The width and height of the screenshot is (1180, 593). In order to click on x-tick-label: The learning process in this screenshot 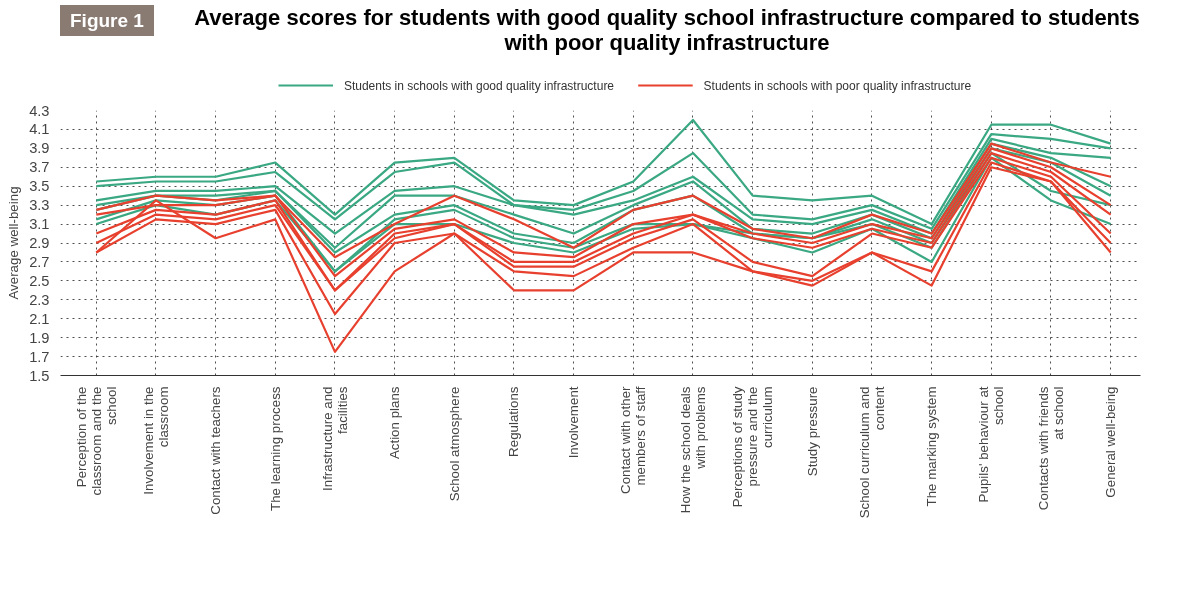, I will do `click(275, 448)`.